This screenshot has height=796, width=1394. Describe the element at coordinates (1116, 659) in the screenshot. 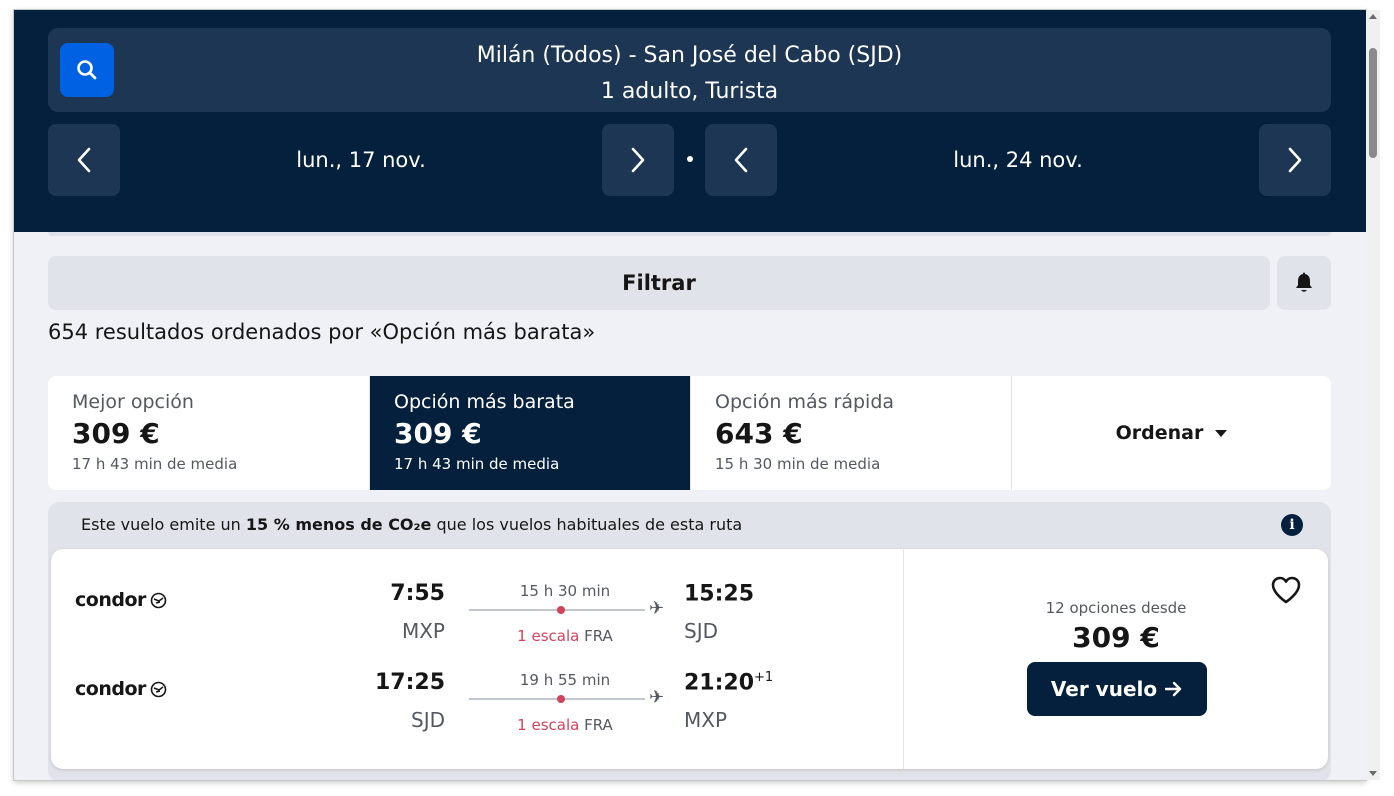

I see `price-panel: 12 opciones desde 309 € Ver vuelo` at that location.